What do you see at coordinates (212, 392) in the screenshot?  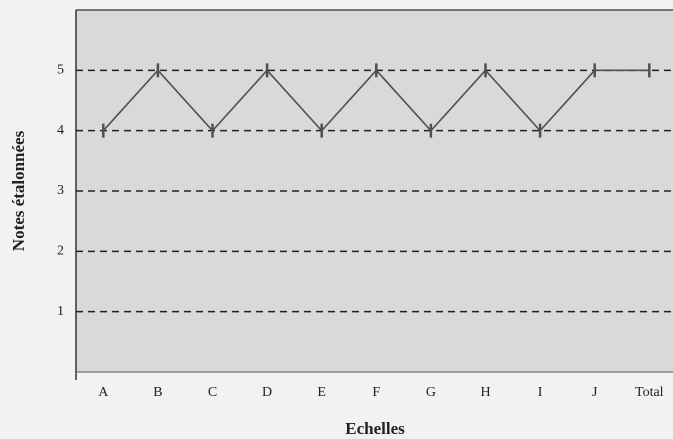 I see `x-tick-label: C` at bounding box center [212, 392].